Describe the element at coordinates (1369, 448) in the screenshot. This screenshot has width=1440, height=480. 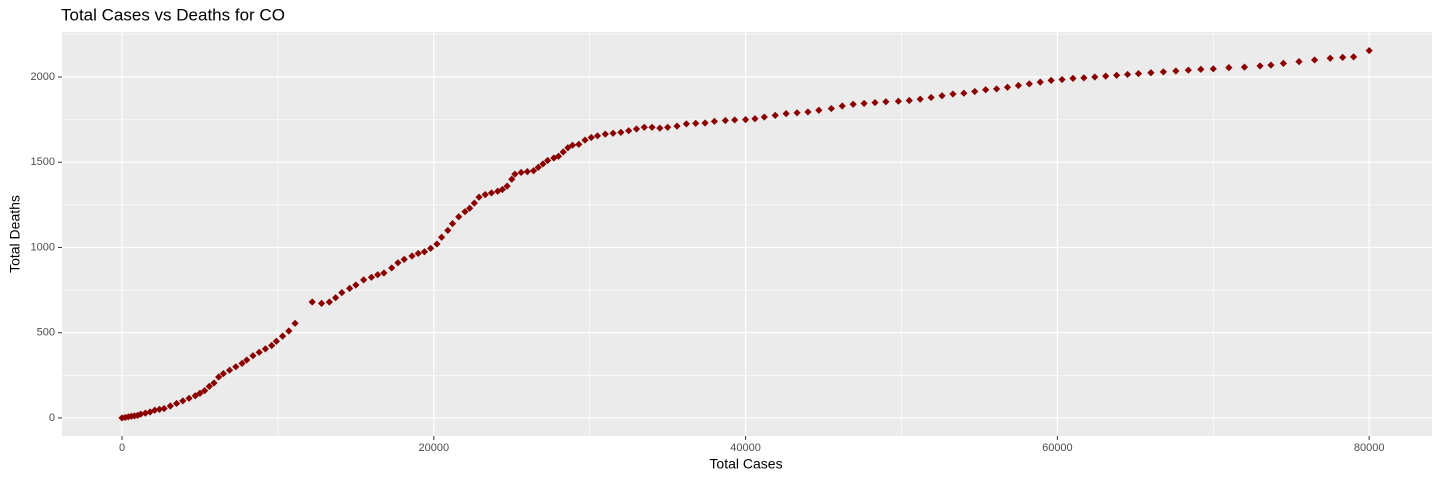
I see `x-tick-label: 80000` at that location.